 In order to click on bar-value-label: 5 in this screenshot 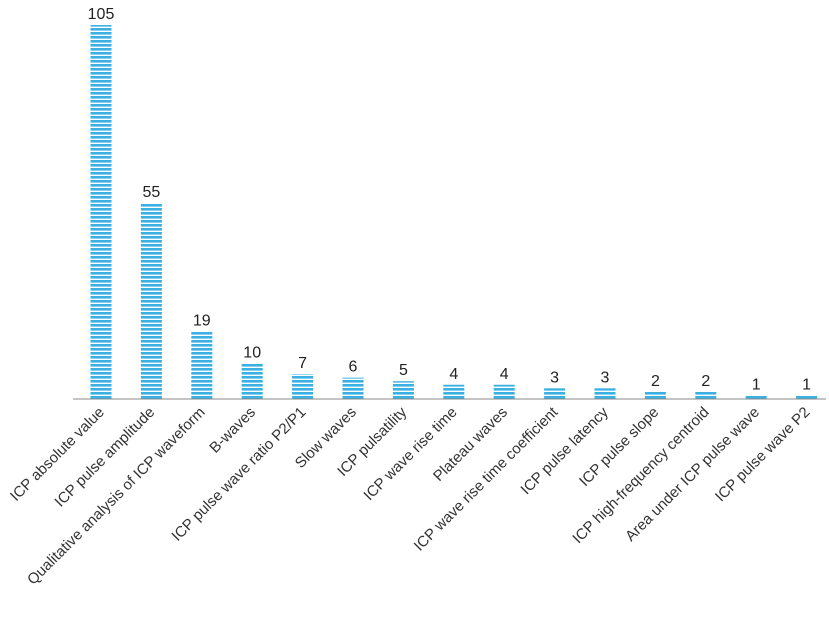, I will do `click(403, 370)`.